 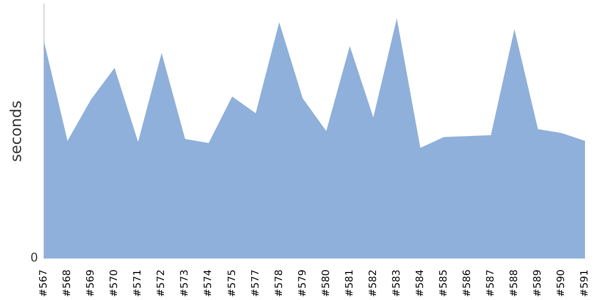 I want to click on x-tick-label: #587, so click(x=491, y=284).